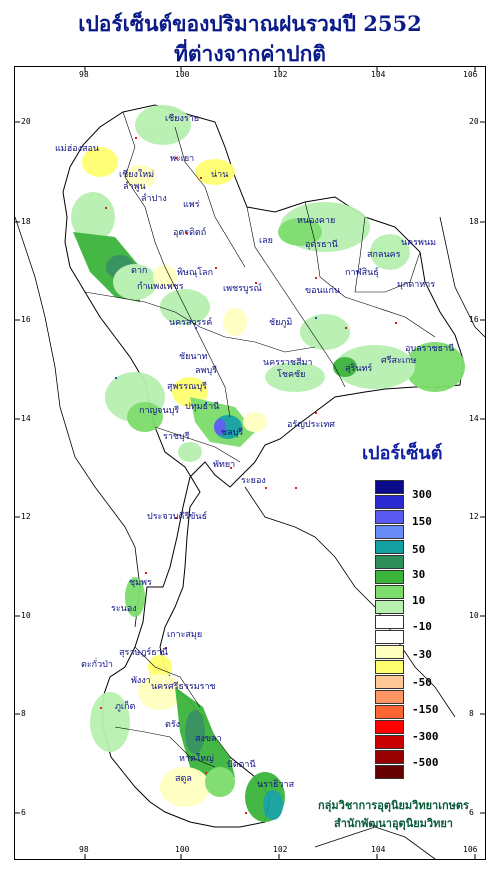 The width and height of the screenshot is (500, 871). I want to click on map-title: เปอร์เซ็นต์ของปริมาณฝนรวมปี 2552, so click(250, 23).